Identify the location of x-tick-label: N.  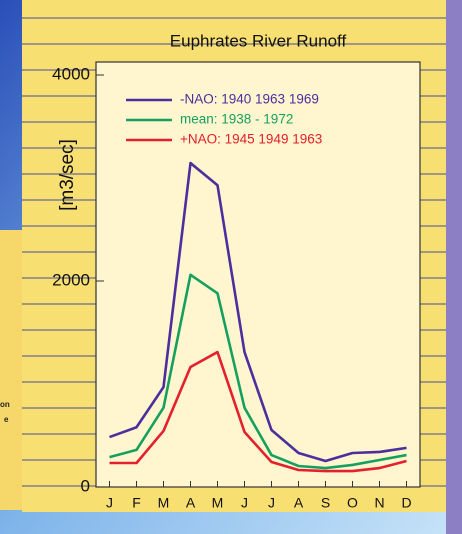
(379, 503).